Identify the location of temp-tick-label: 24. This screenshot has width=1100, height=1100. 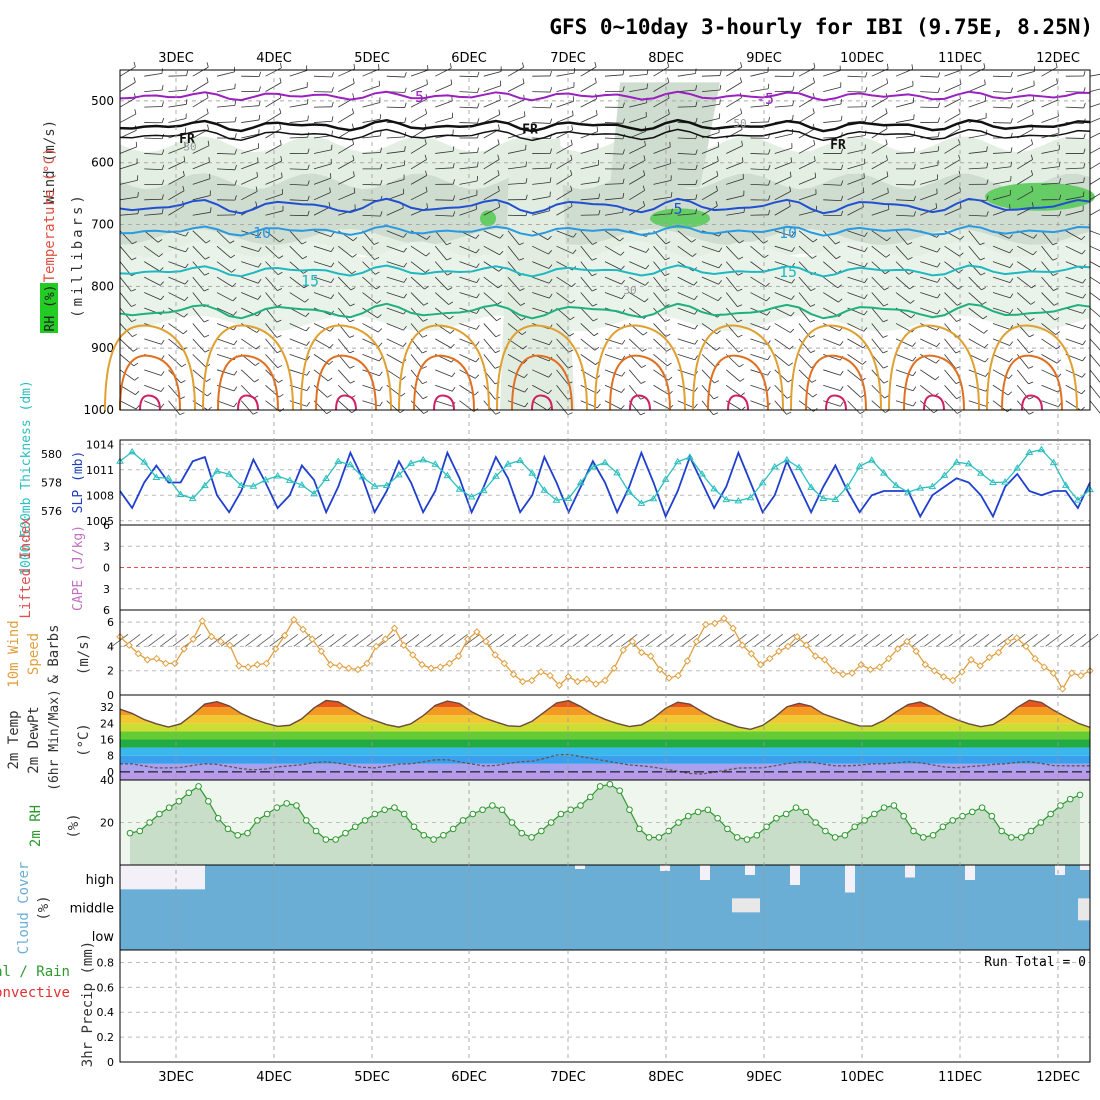
(107, 723).